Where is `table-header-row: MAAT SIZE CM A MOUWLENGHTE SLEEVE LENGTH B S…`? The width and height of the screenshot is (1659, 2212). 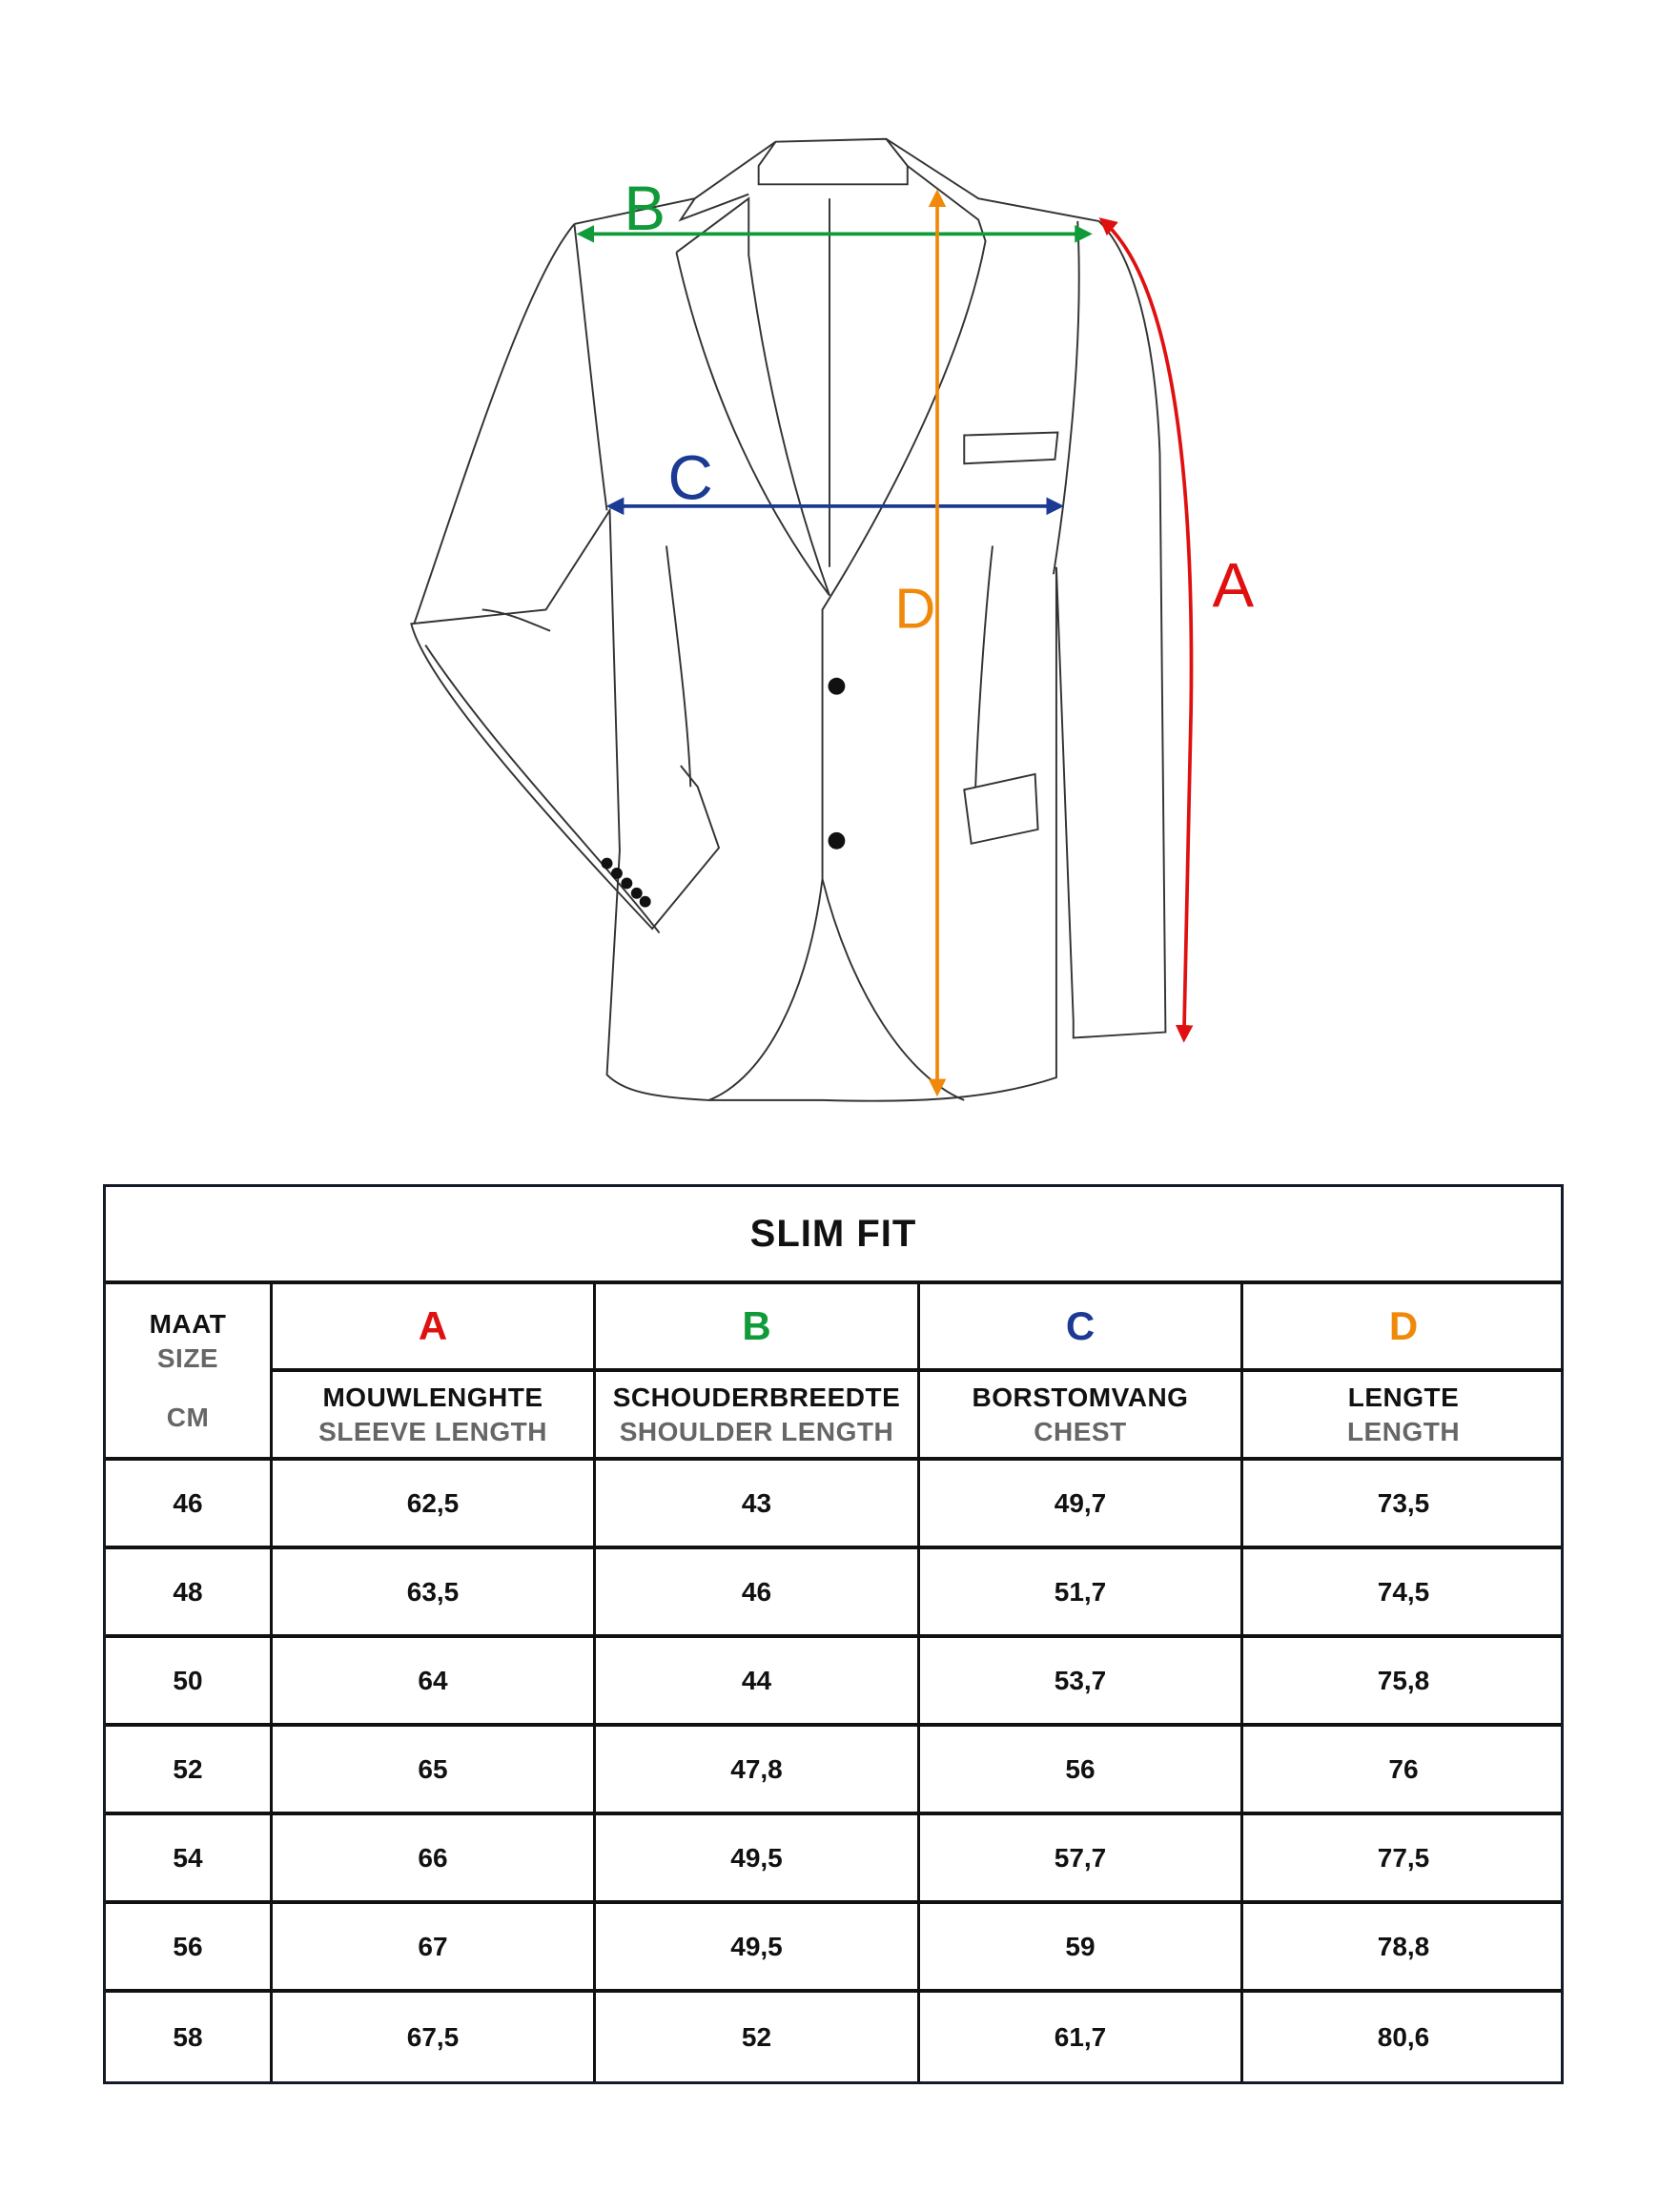 table-header-row: MAAT SIZE CM A MOUWLENGHTE SLEEVE LENGTH B S… is located at coordinates (835, 1372).